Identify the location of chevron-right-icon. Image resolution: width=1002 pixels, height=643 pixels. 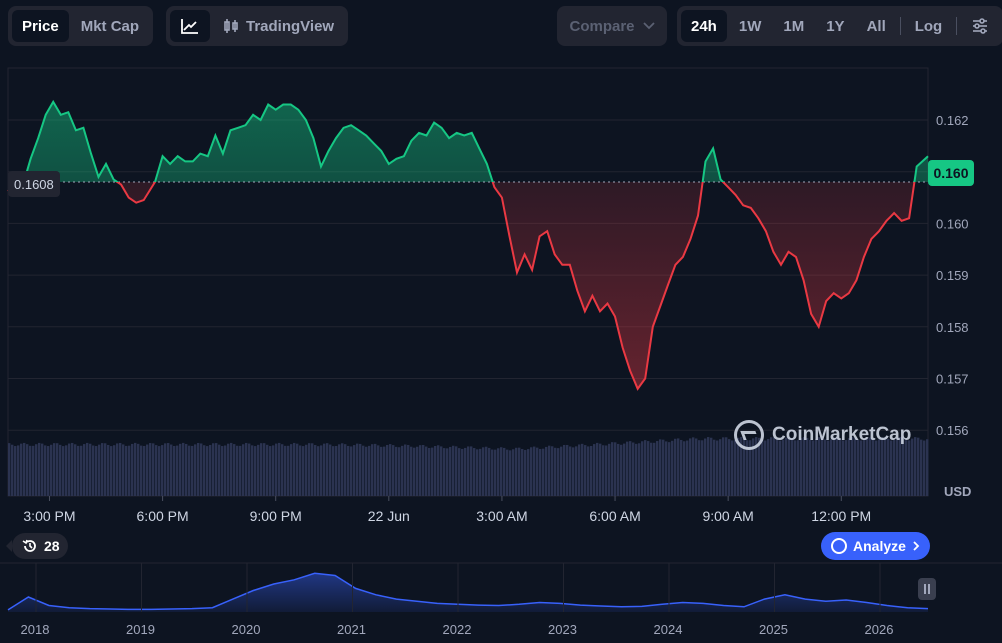
(916, 546).